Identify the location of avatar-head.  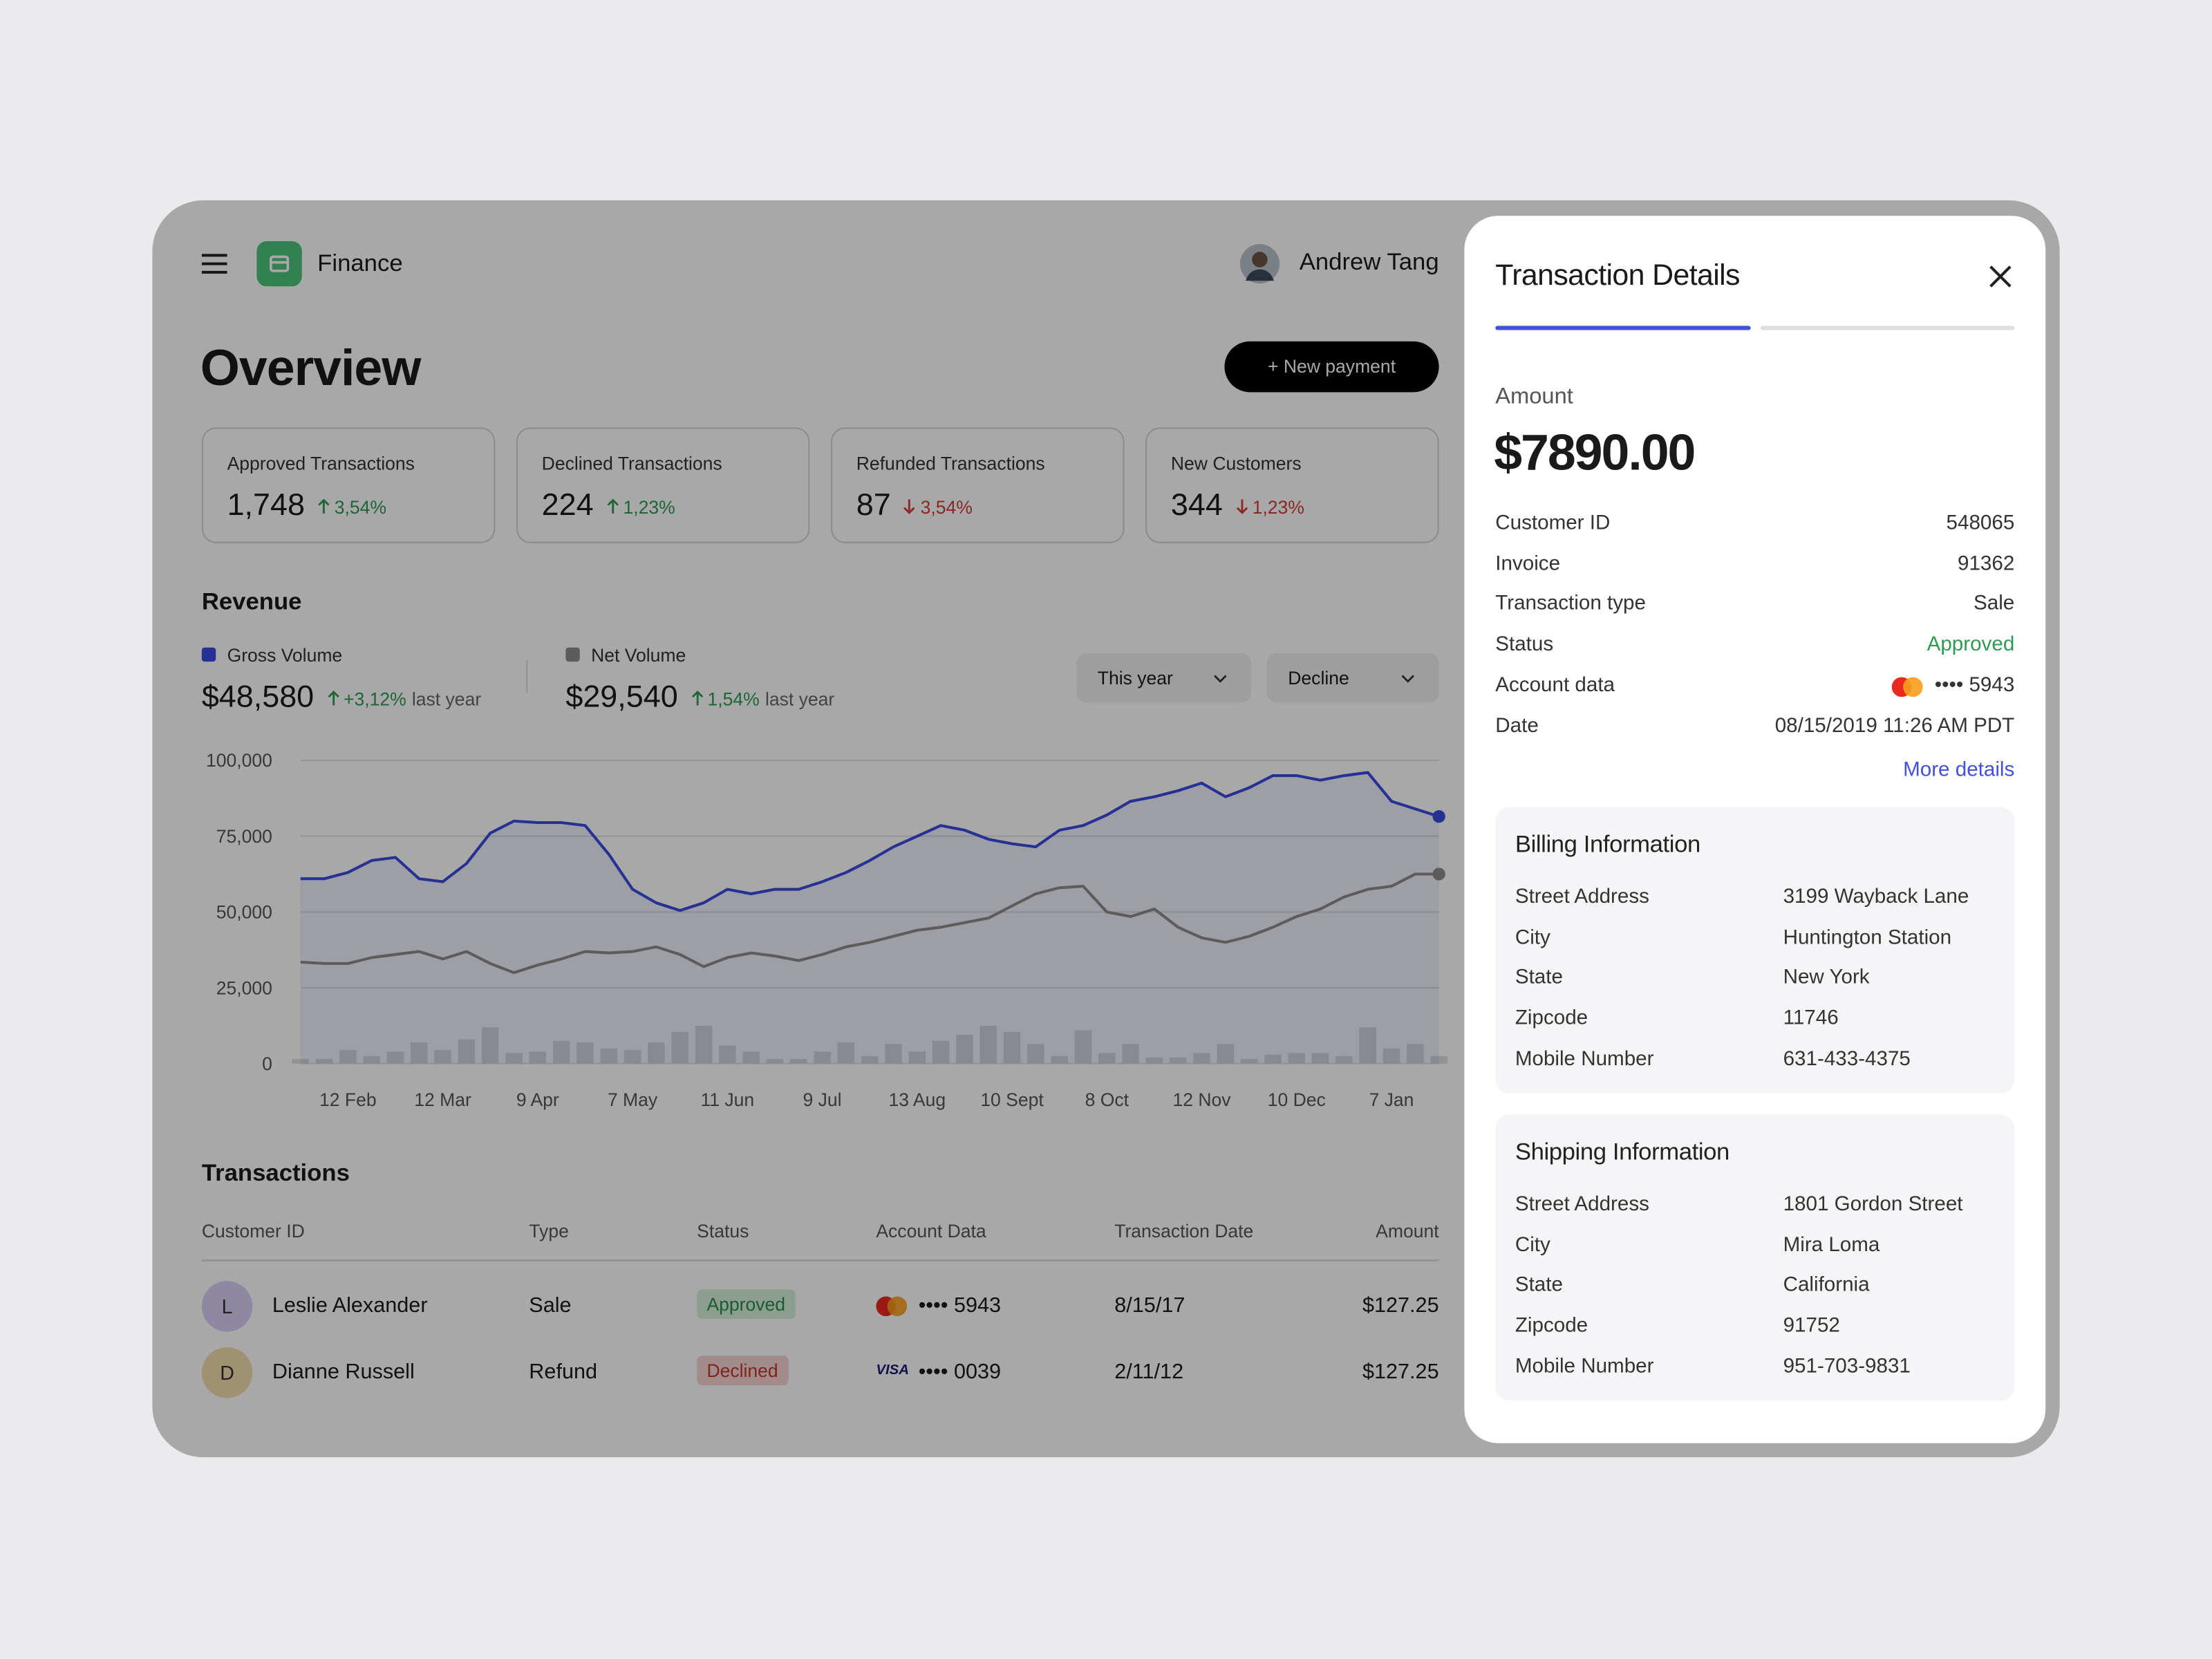
(1260, 260).